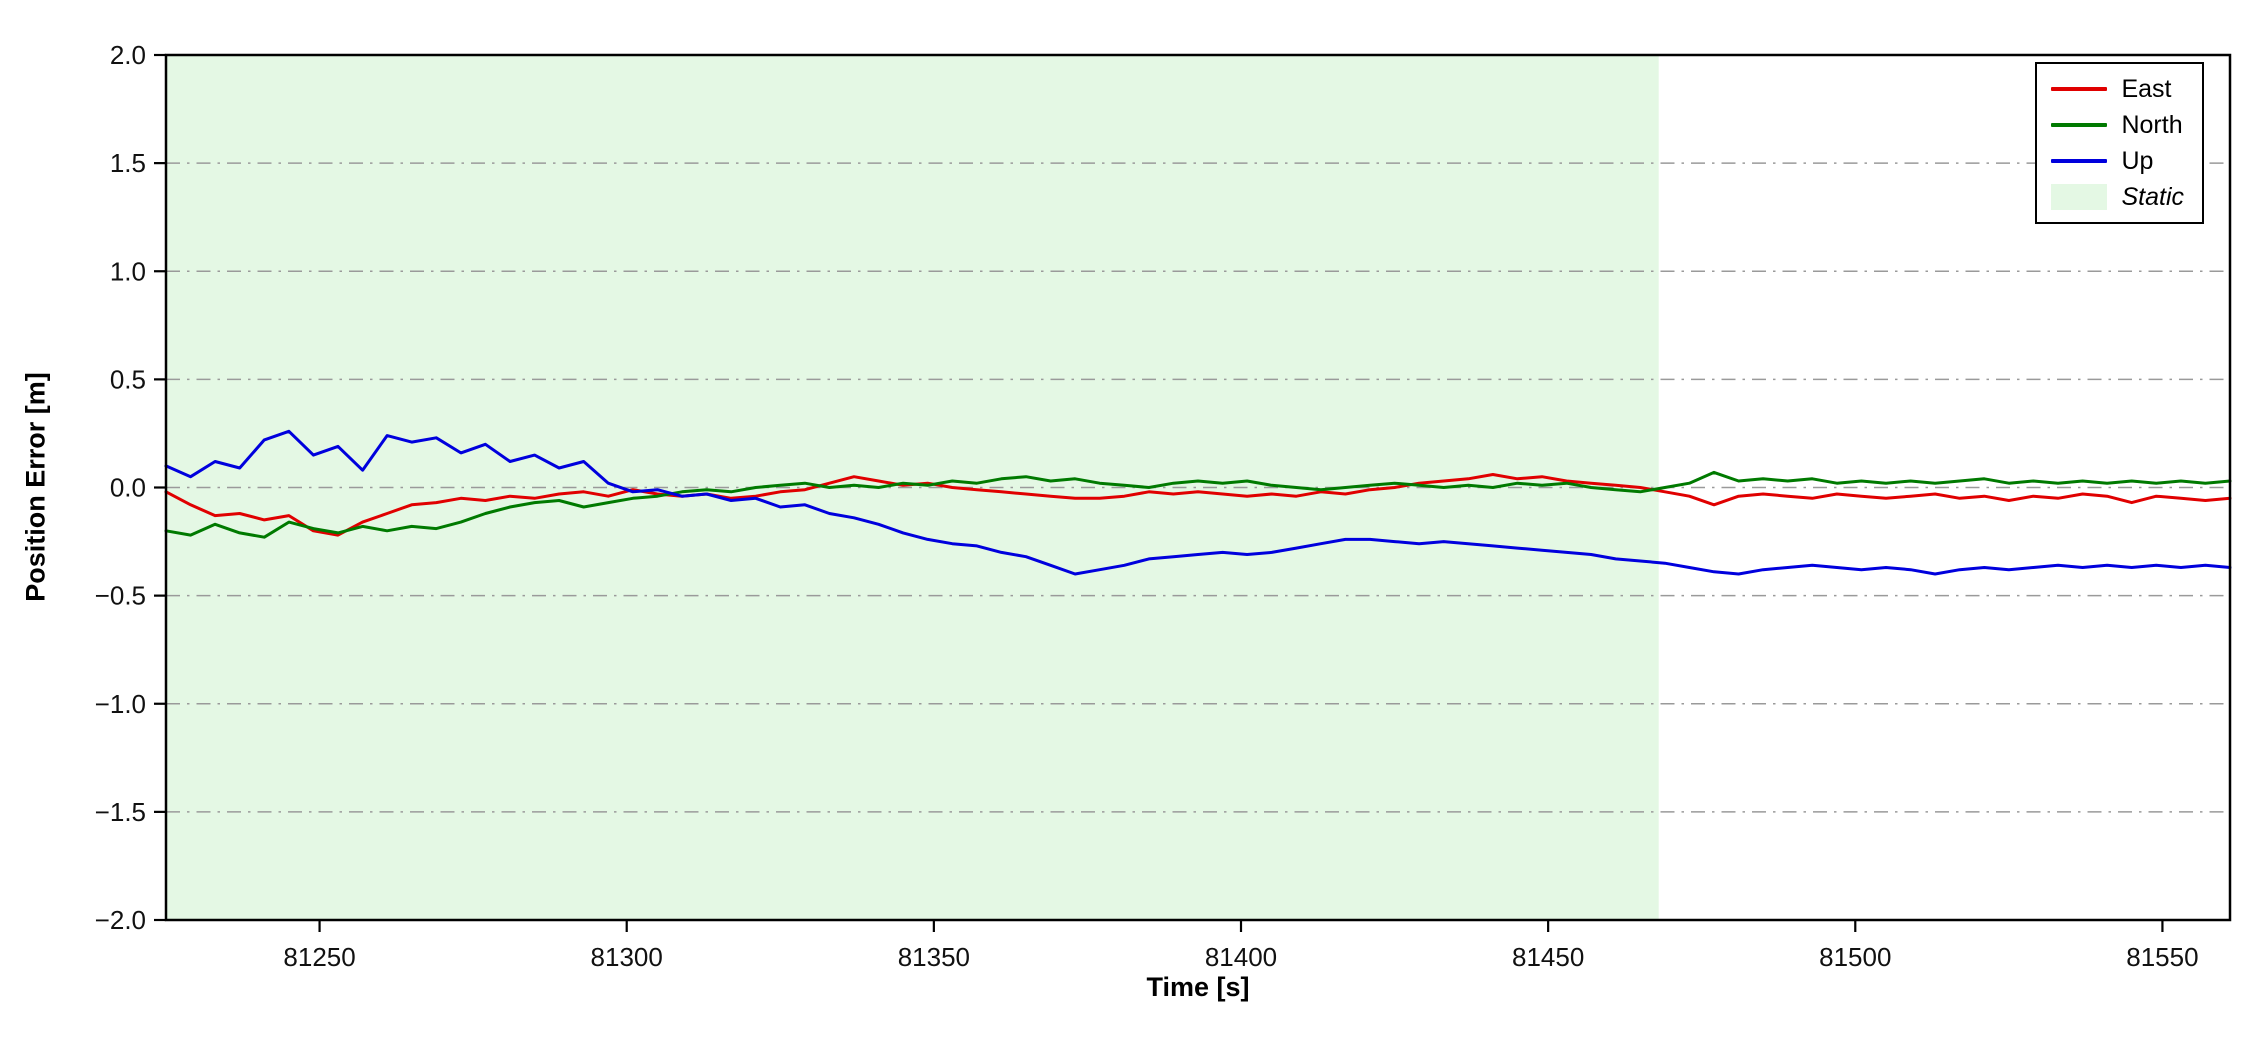 The image size is (2250, 1050). I want to click on x-tick-label: 81400, so click(1241, 957).